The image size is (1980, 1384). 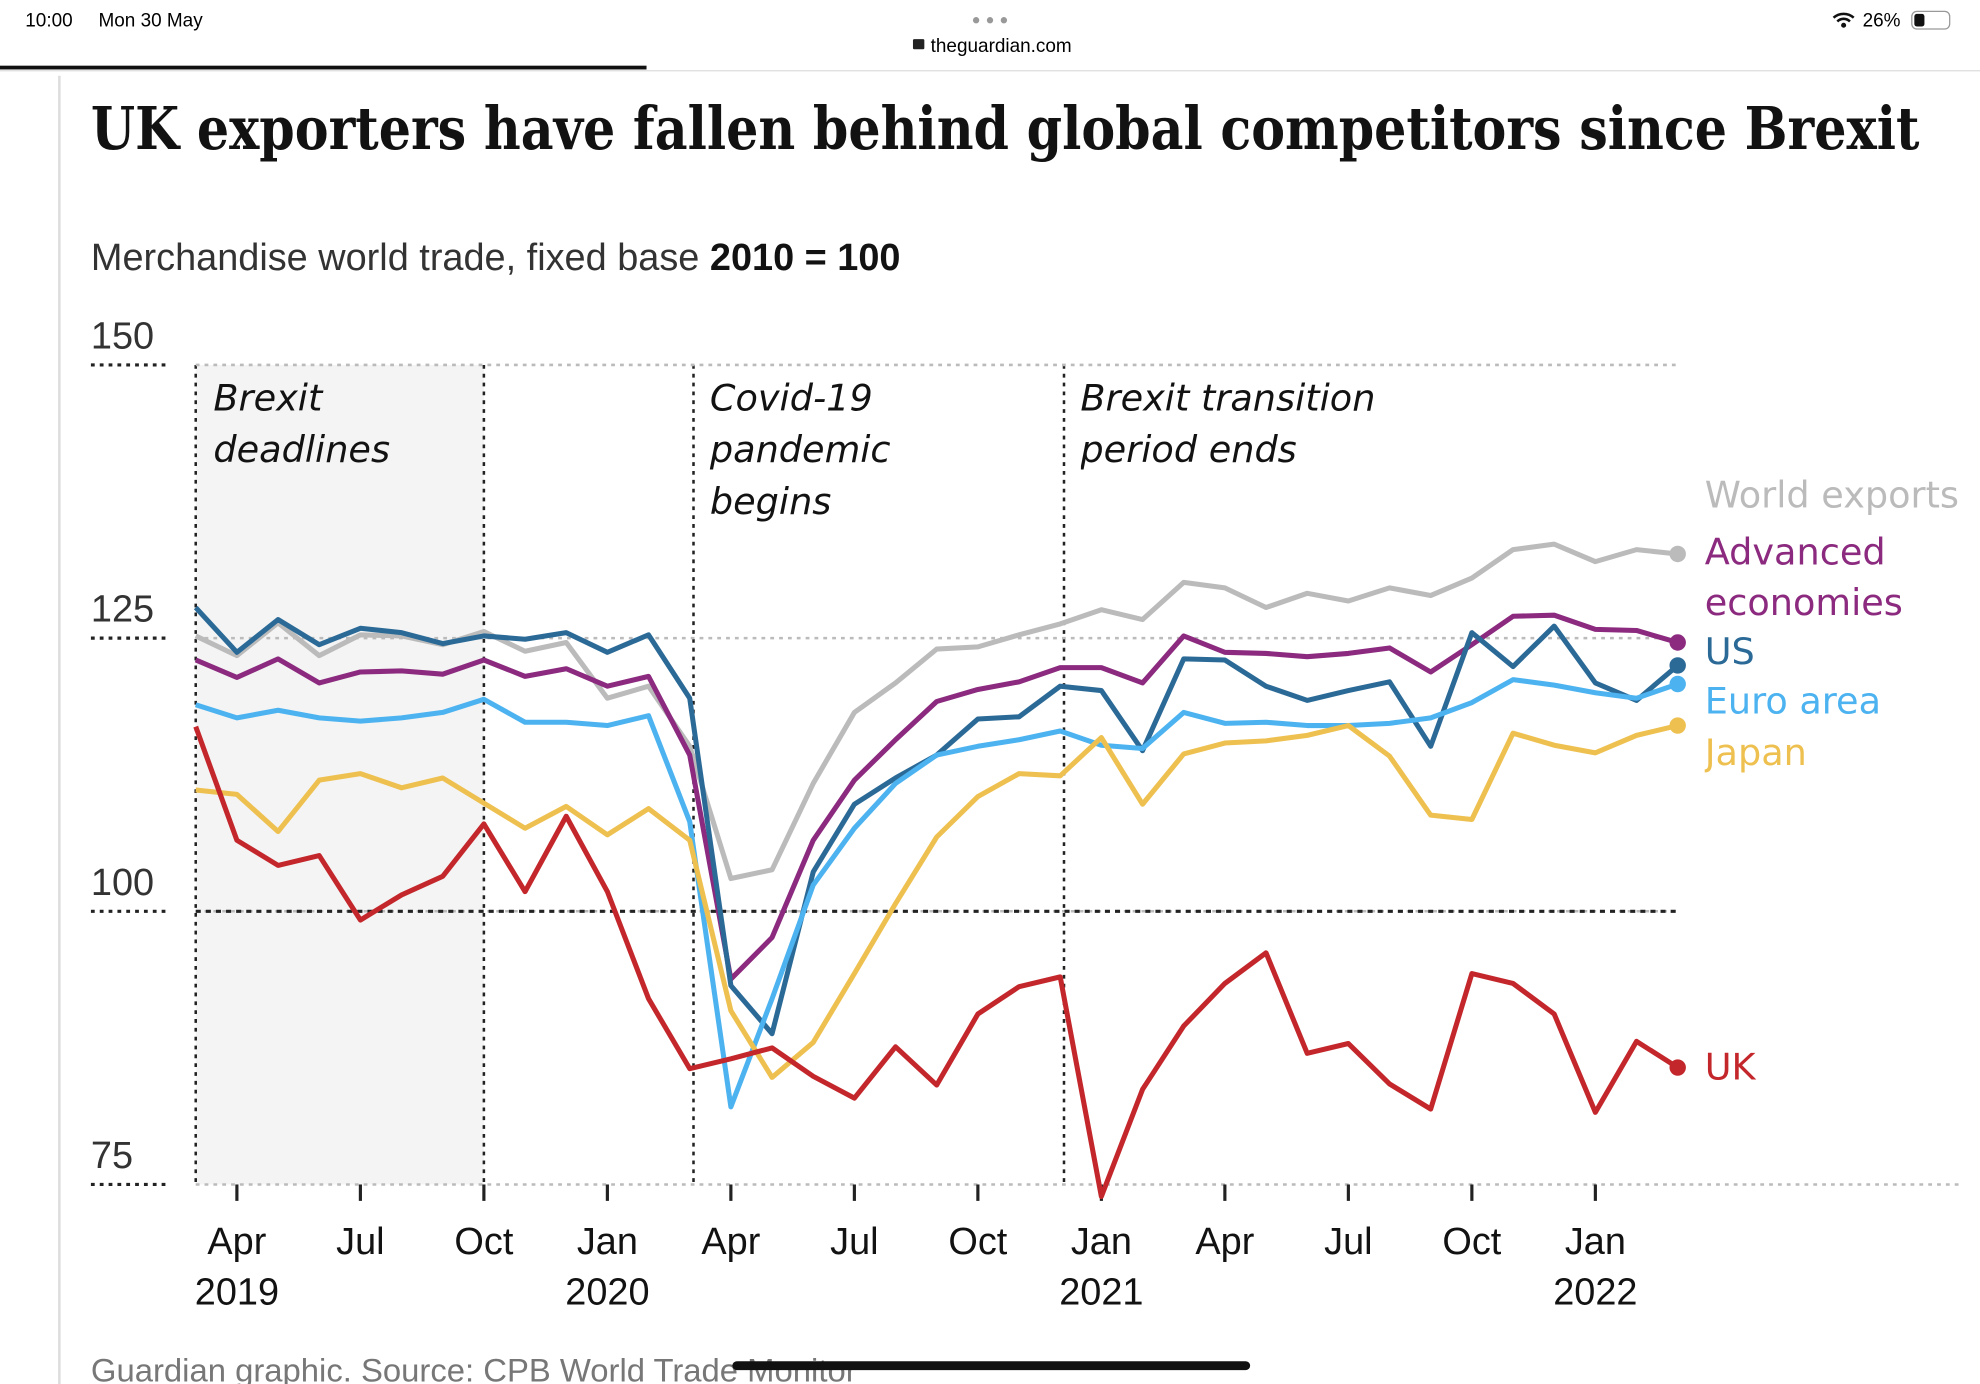 What do you see at coordinates (112, 1156) in the screenshot?
I see `y-tick-label: 75` at bounding box center [112, 1156].